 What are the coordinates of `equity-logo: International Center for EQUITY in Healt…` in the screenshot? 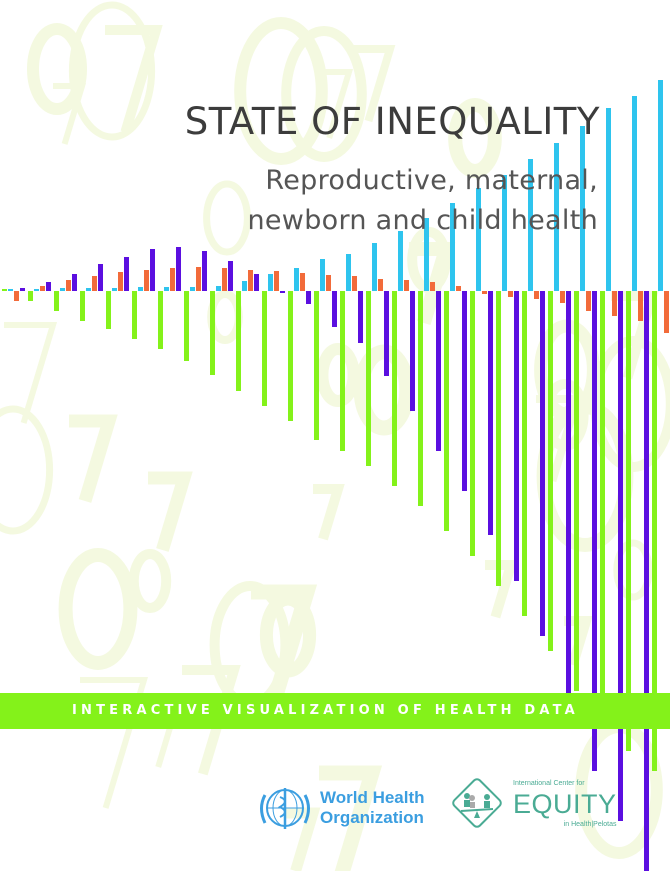 It's located at (531, 804).